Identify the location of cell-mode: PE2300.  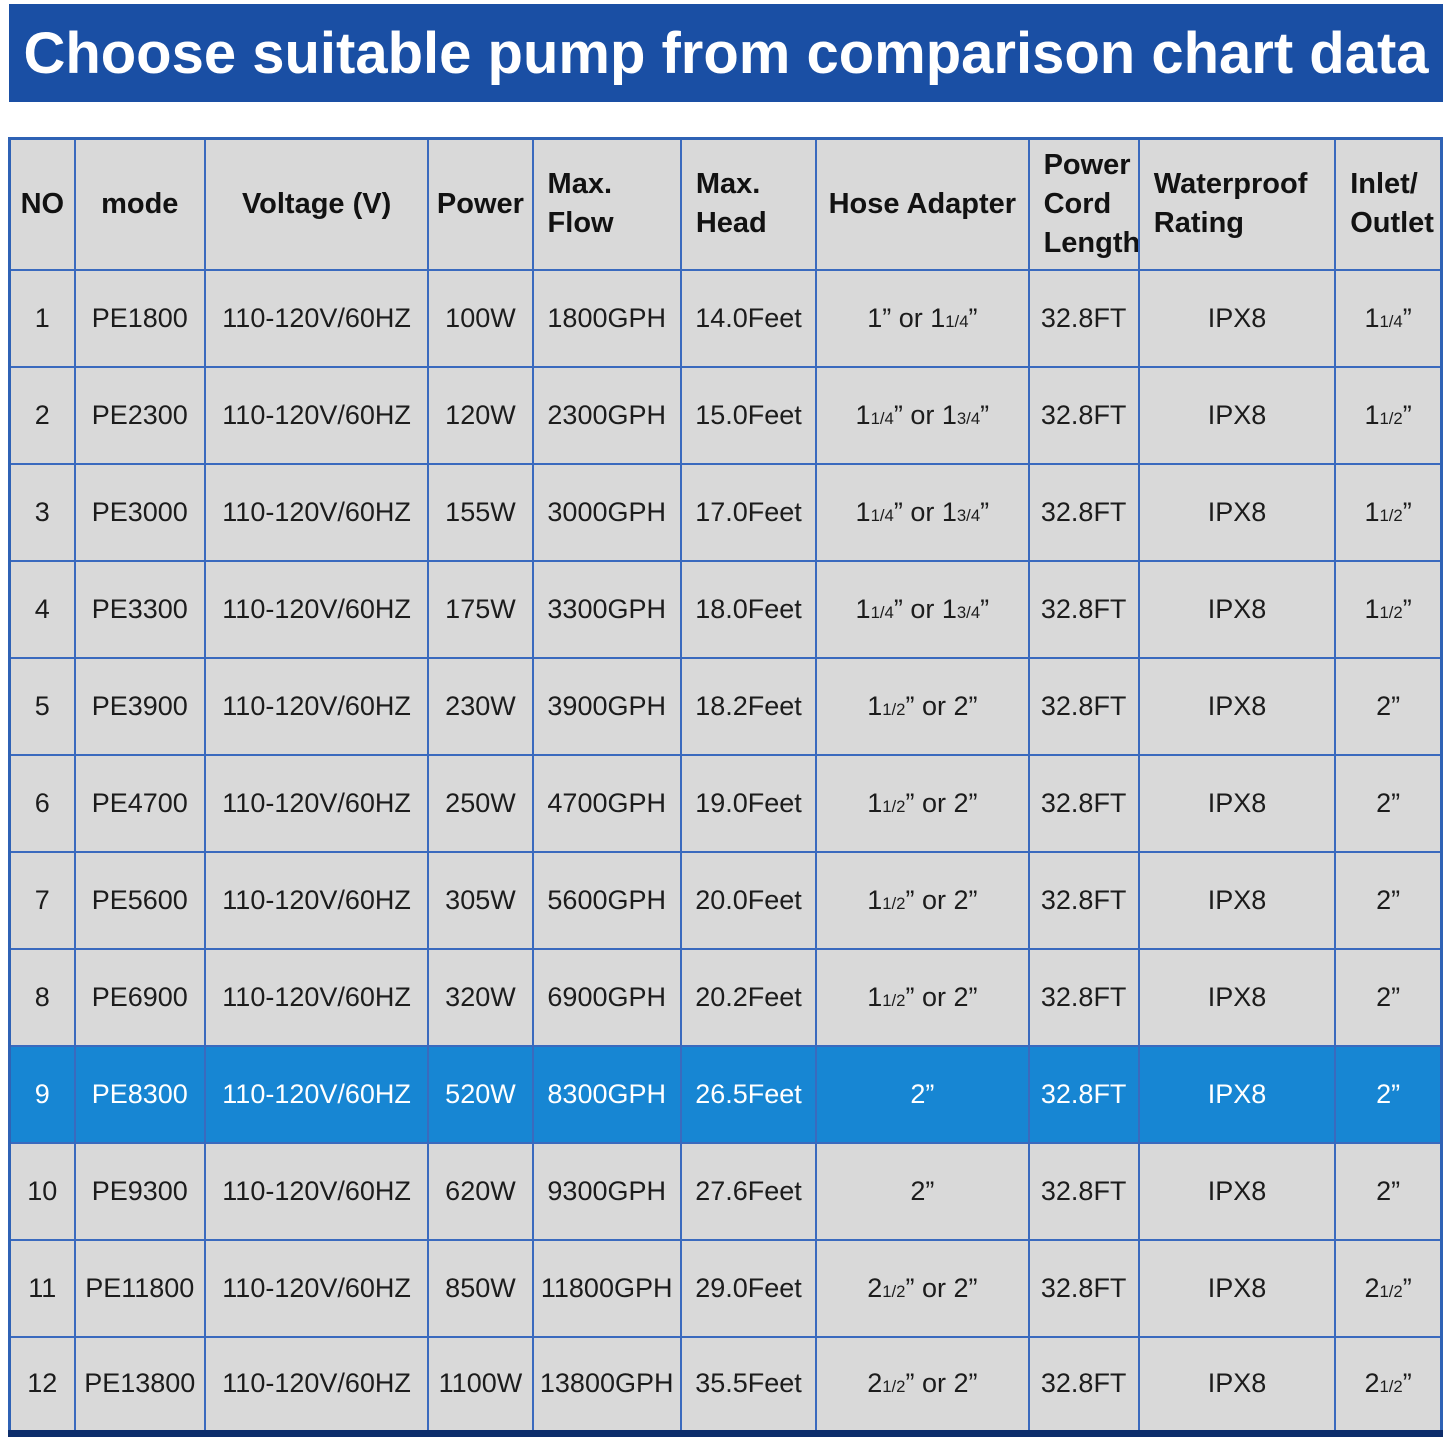
(139, 415).